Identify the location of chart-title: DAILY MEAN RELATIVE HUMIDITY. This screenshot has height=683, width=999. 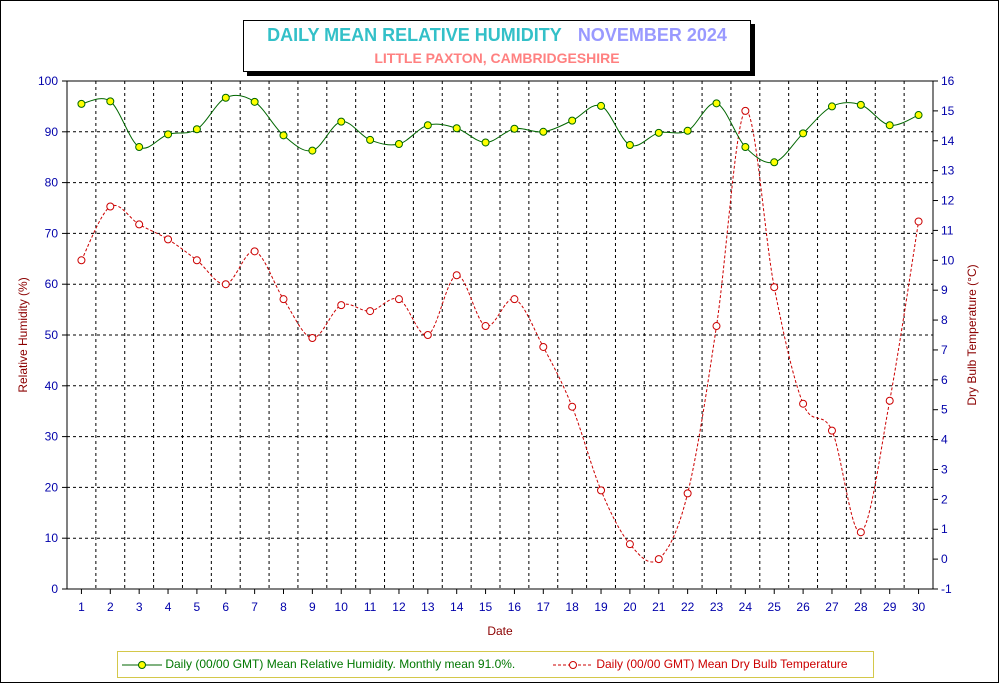
(414, 35).